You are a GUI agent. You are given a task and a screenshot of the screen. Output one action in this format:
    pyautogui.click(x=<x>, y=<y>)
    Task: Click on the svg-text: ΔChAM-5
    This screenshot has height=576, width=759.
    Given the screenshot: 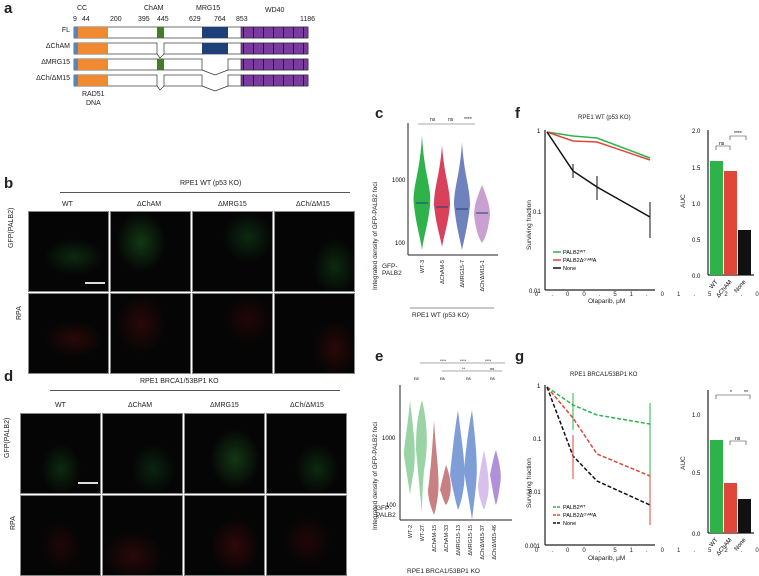 What is the action you would take?
    pyautogui.click(x=443, y=272)
    